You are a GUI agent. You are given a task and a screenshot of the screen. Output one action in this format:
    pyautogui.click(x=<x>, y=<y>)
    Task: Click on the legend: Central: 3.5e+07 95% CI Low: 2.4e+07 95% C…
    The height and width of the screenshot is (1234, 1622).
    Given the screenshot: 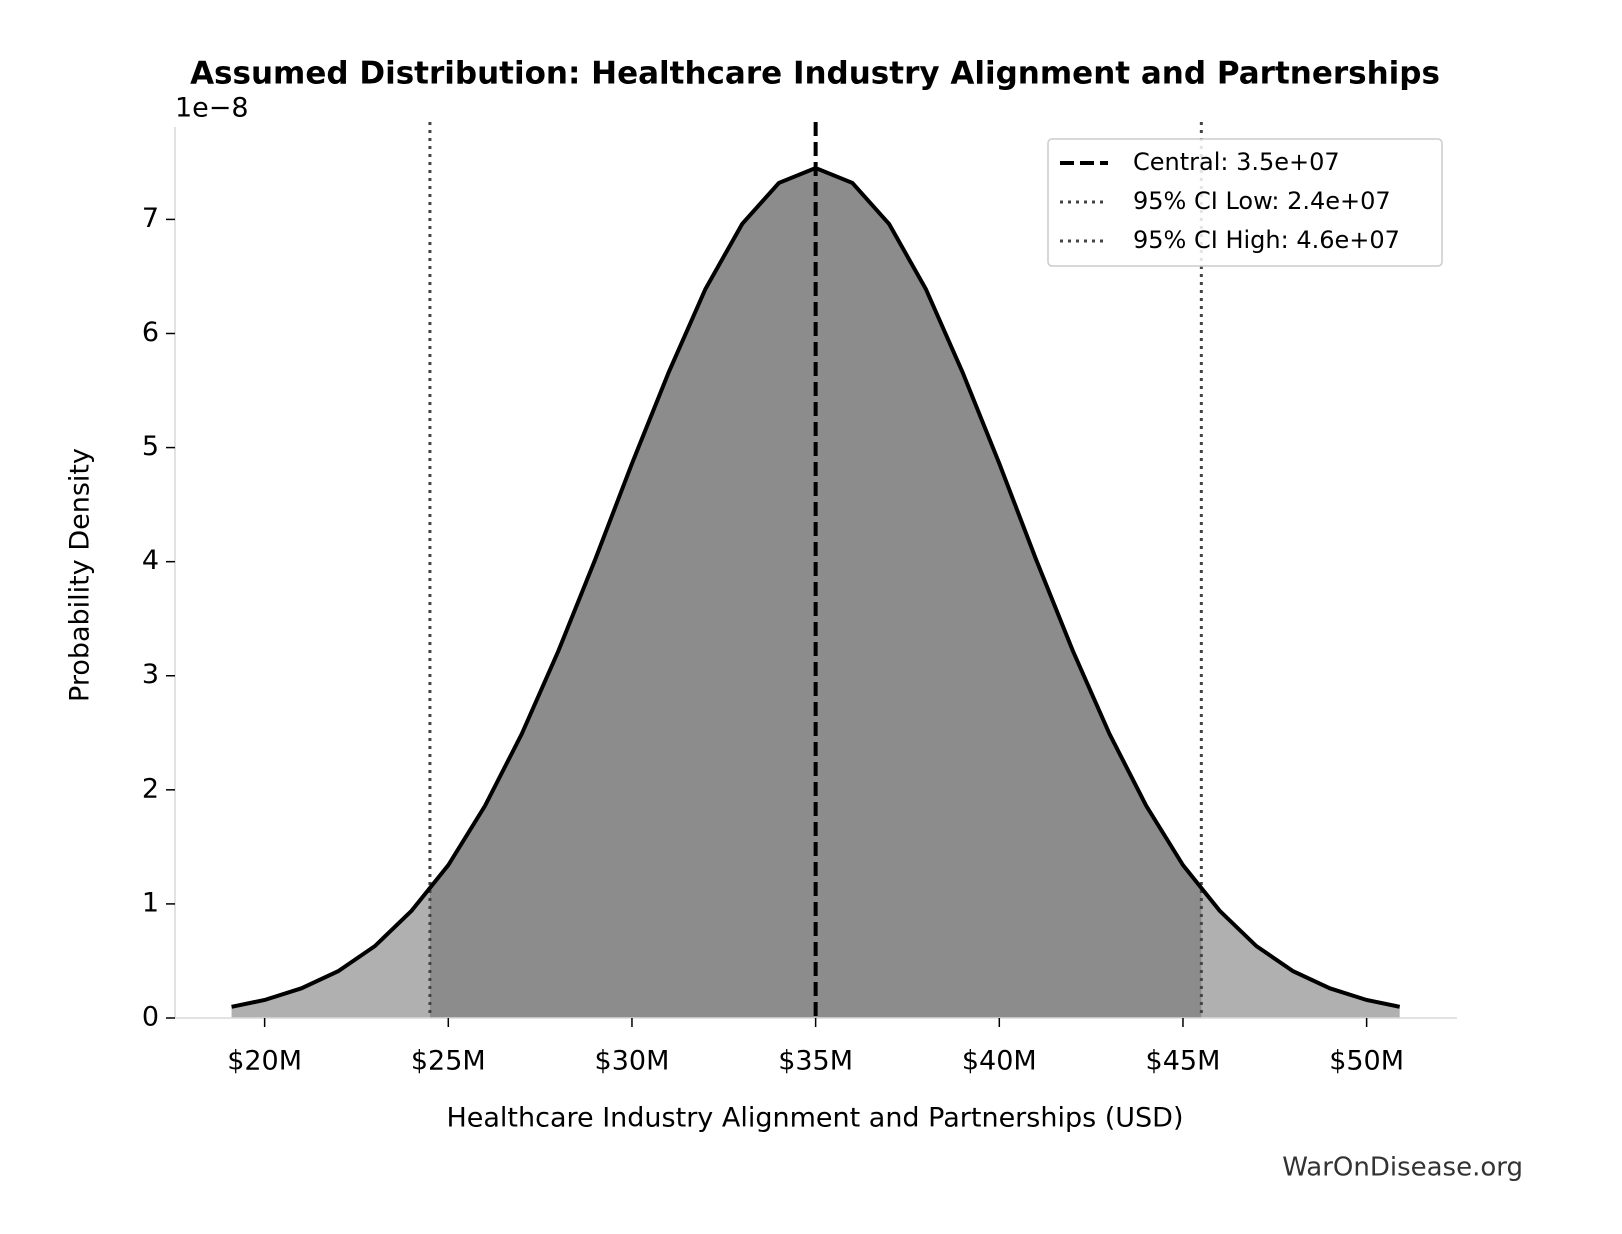 What is the action you would take?
    pyautogui.click(x=1245, y=202)
    